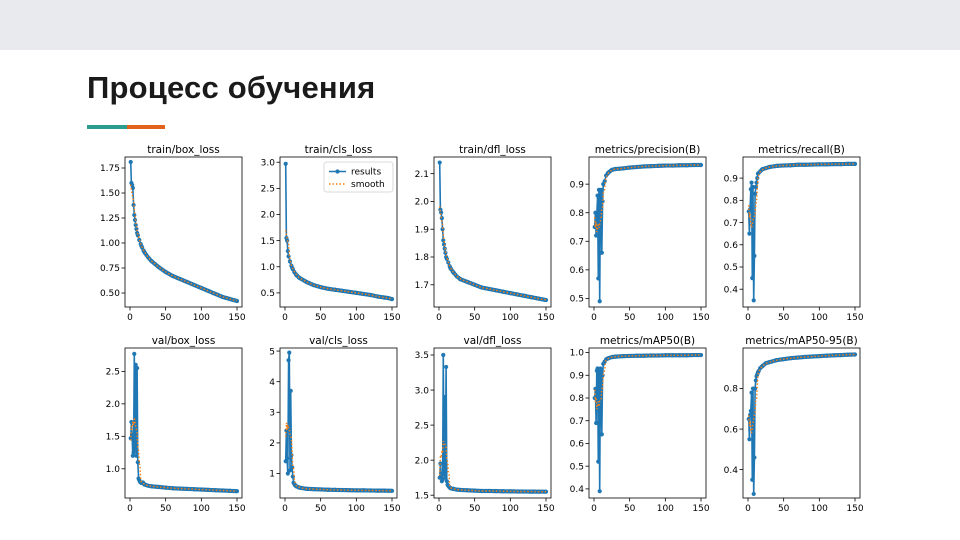  I want to click on y-tick-label: 5, so click(272, 352).